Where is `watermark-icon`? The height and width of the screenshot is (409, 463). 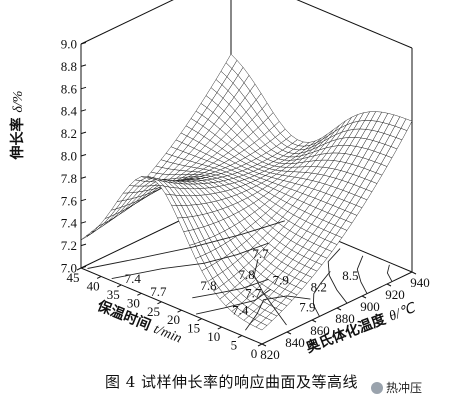
watermark-icon is located at coordinates (377, 388).